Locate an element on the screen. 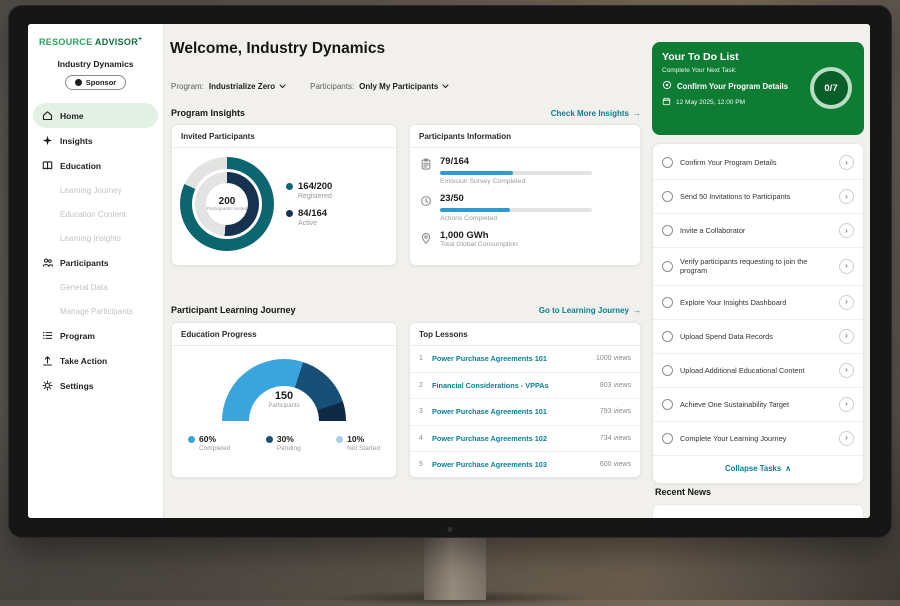 This screenshot has width=900, height=606. go-to-learning-journey-link: Go to Learning Journey → is located at coordinates (590, 310).